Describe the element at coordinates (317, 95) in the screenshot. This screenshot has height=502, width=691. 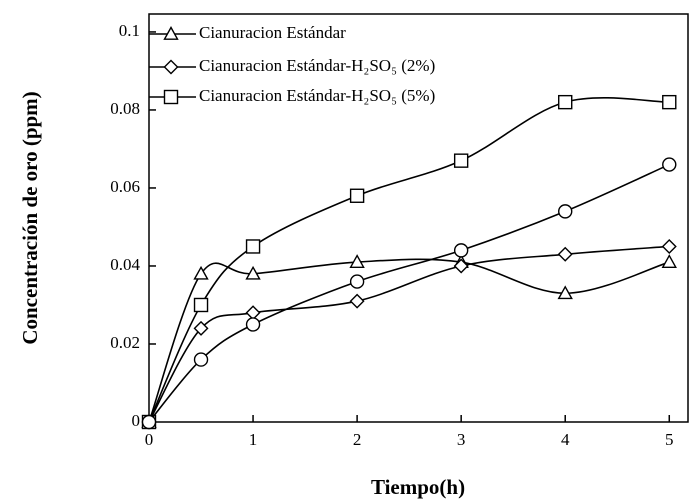
I see `legend-label: Cianuracion Estándar-H₂SO₅ (5%)` at that location.